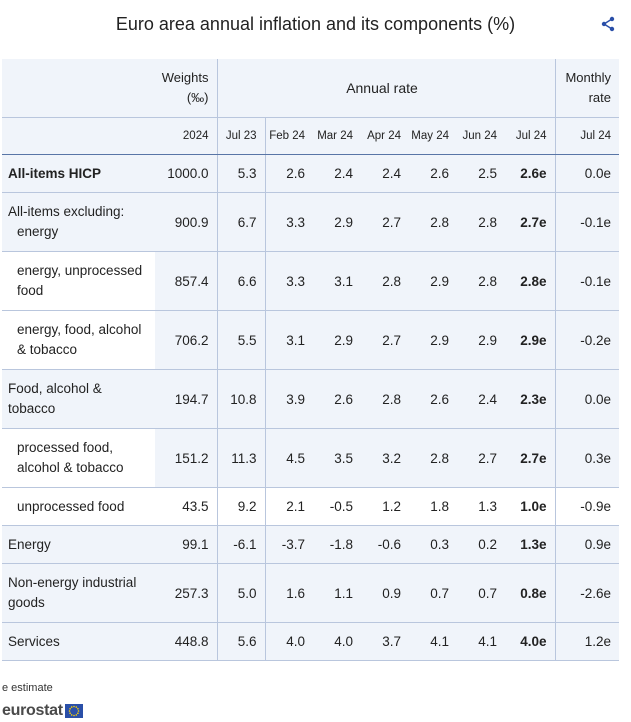  What do you see at coordinates (481, 544) in the screenshot?
I see `cell-jun24: 0.2` at bounding box center [481, 544].